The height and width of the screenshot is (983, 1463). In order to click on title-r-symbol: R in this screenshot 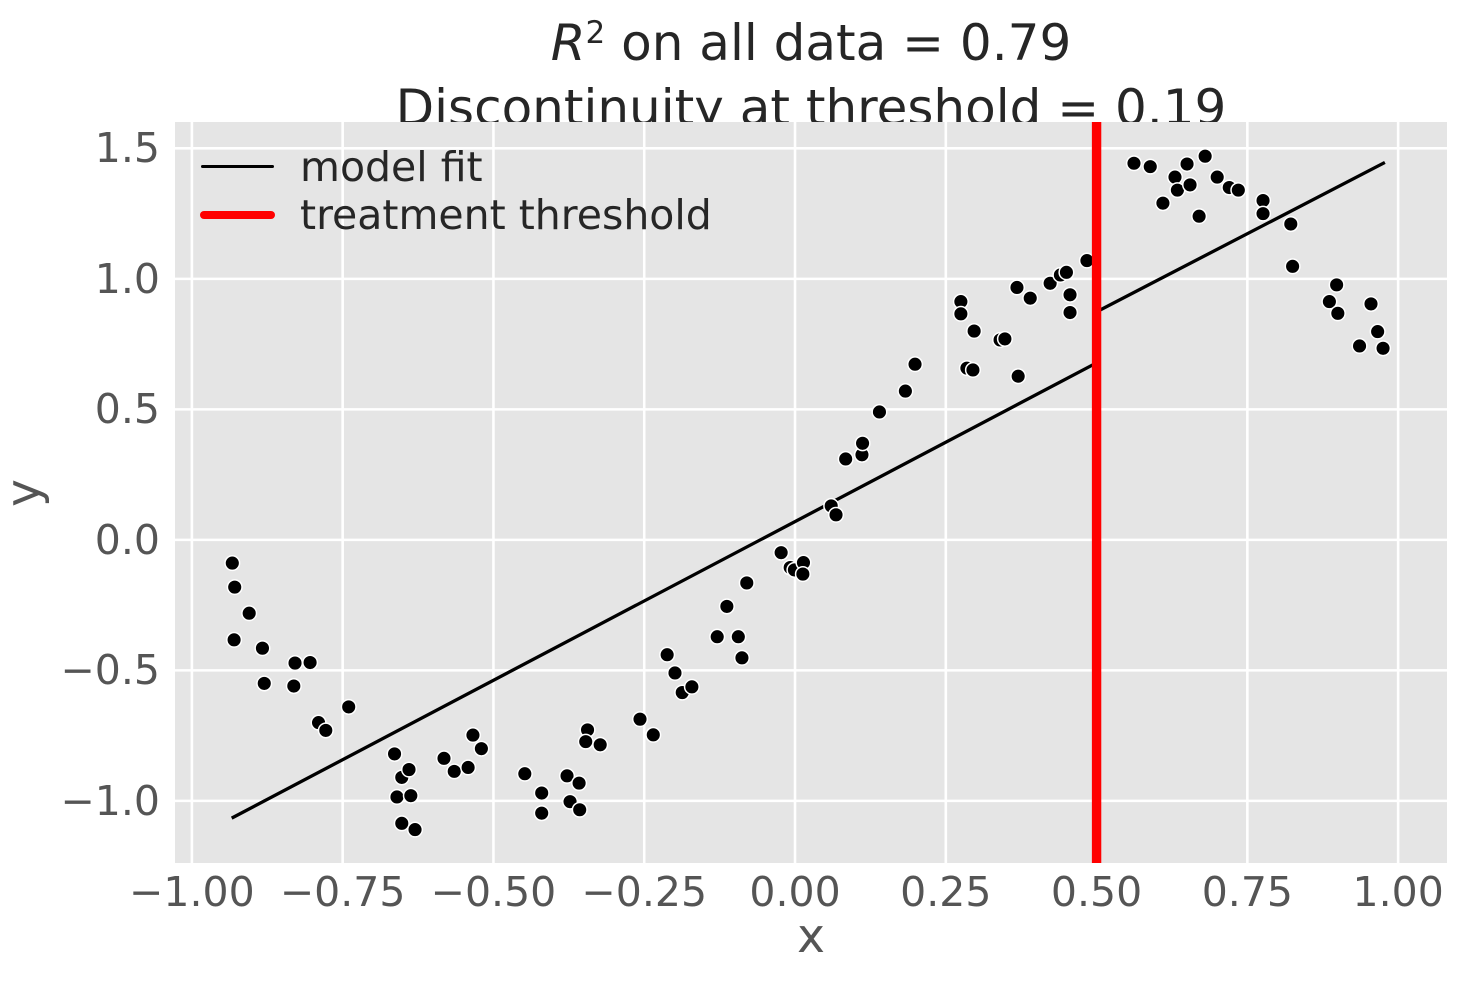, I will do `click(568, 43)`.